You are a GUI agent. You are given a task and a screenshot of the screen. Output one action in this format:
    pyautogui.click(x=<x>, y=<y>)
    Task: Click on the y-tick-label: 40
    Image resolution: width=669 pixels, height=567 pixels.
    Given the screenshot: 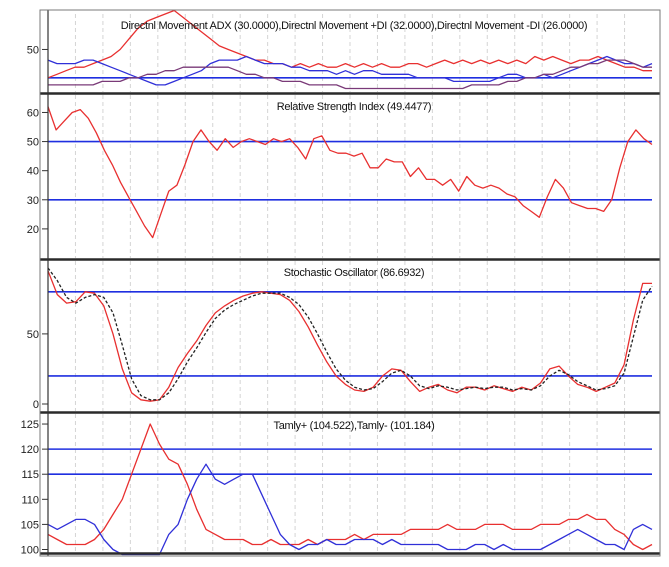 What is the action you would take?
    pyautogui.click(x=33, y=172)
    